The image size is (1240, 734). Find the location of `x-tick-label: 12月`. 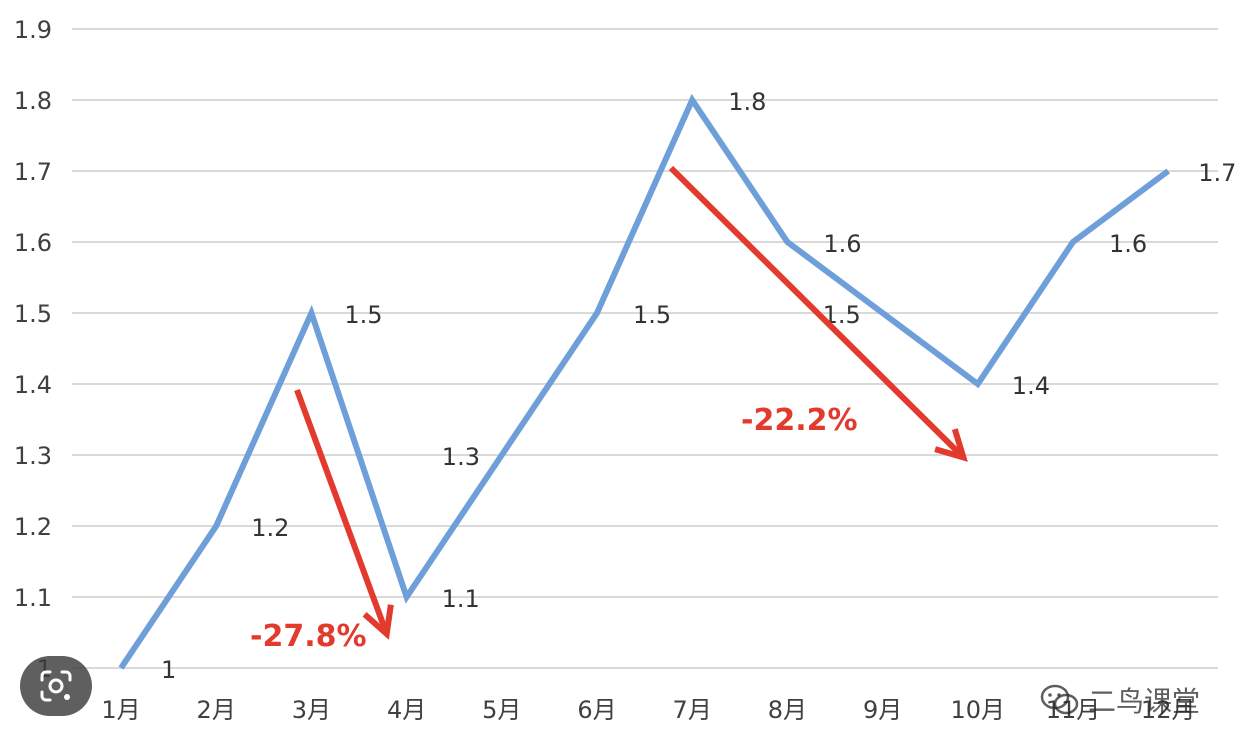

x-tick-label: 12月 is located at coordinates (1168, 710).